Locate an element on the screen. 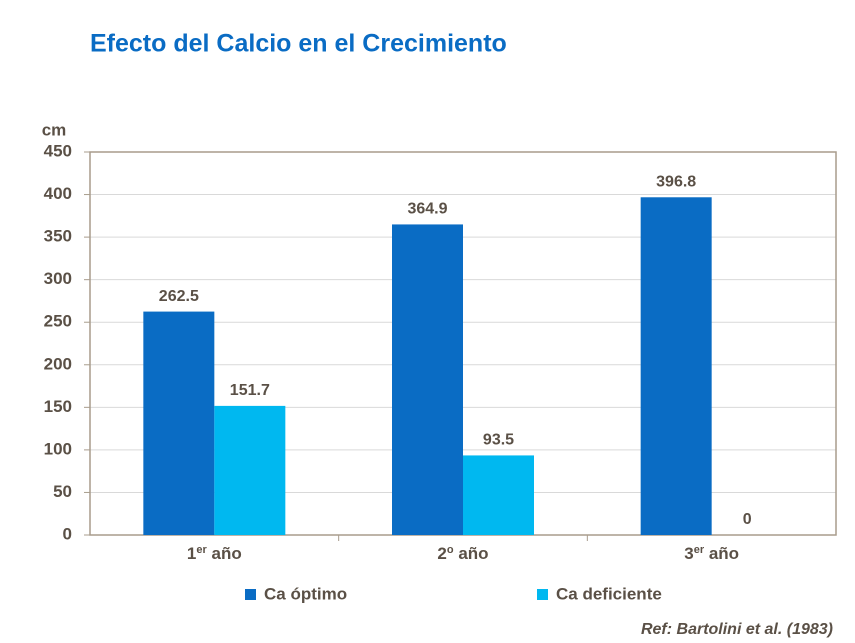 The width and height of the screenshot is (855, 643). y-tick-label: 150 is located at coordinates (58, 406).